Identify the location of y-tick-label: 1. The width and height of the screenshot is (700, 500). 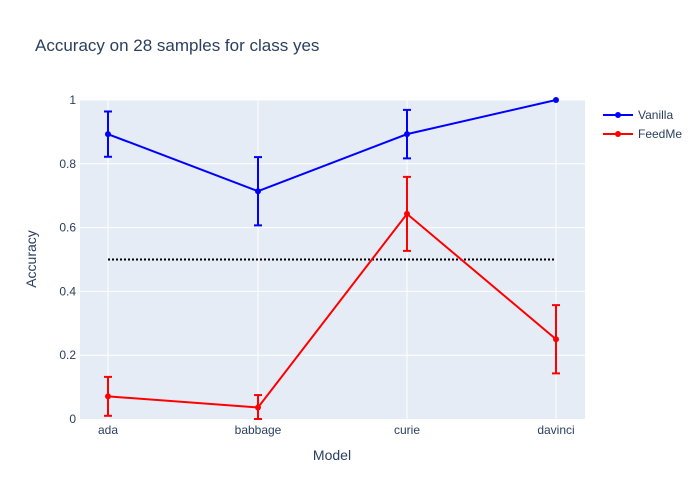
(72, 100).